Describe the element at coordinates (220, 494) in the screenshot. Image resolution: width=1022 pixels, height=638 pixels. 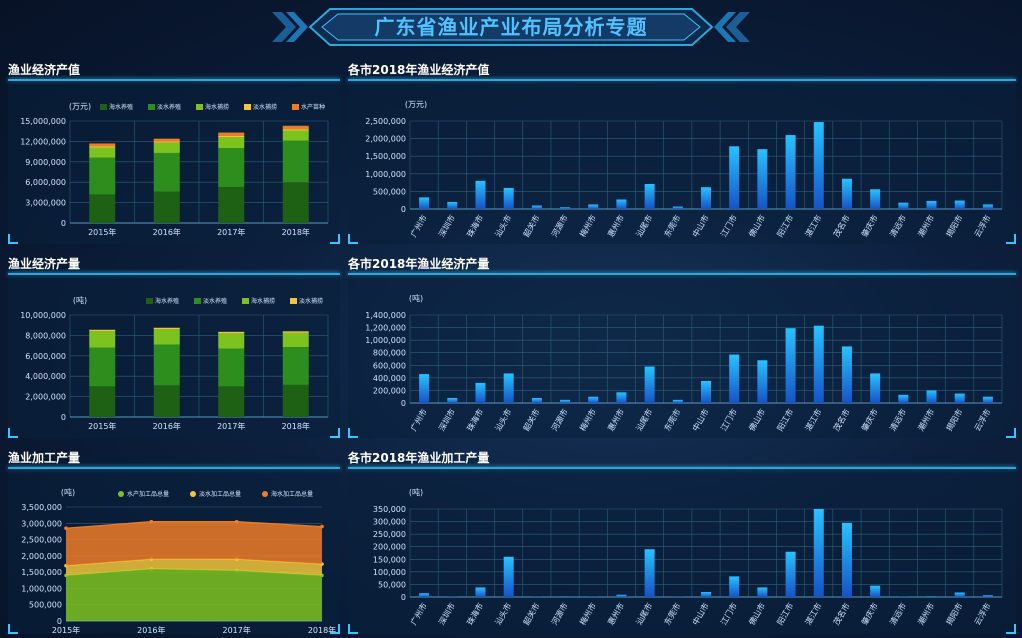
I see `legend-label: 淡水加工品总量` at that location.